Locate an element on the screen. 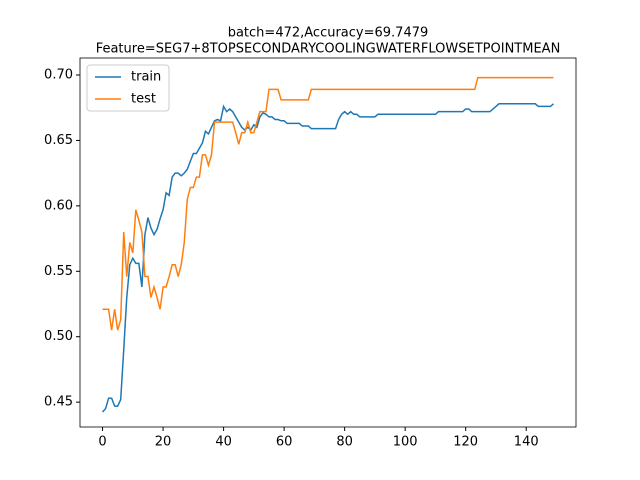  legend-label: train is located at coordinates (146, 77).